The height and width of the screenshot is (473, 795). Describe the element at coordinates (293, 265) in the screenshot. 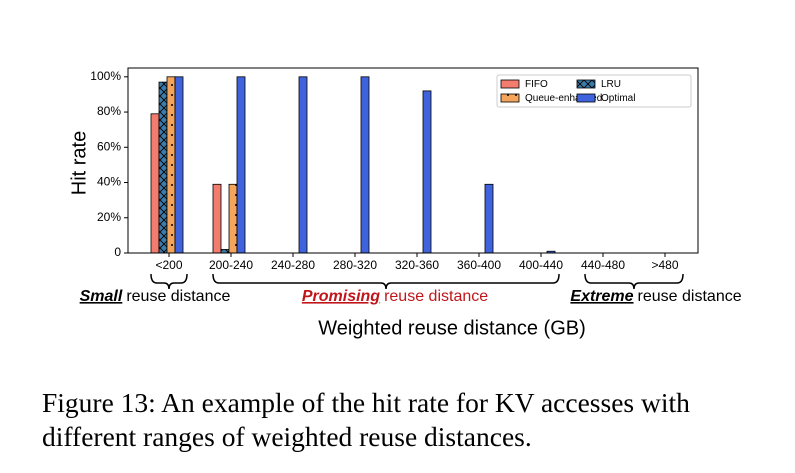

I see `x-tick-label: 240-280` at that location.